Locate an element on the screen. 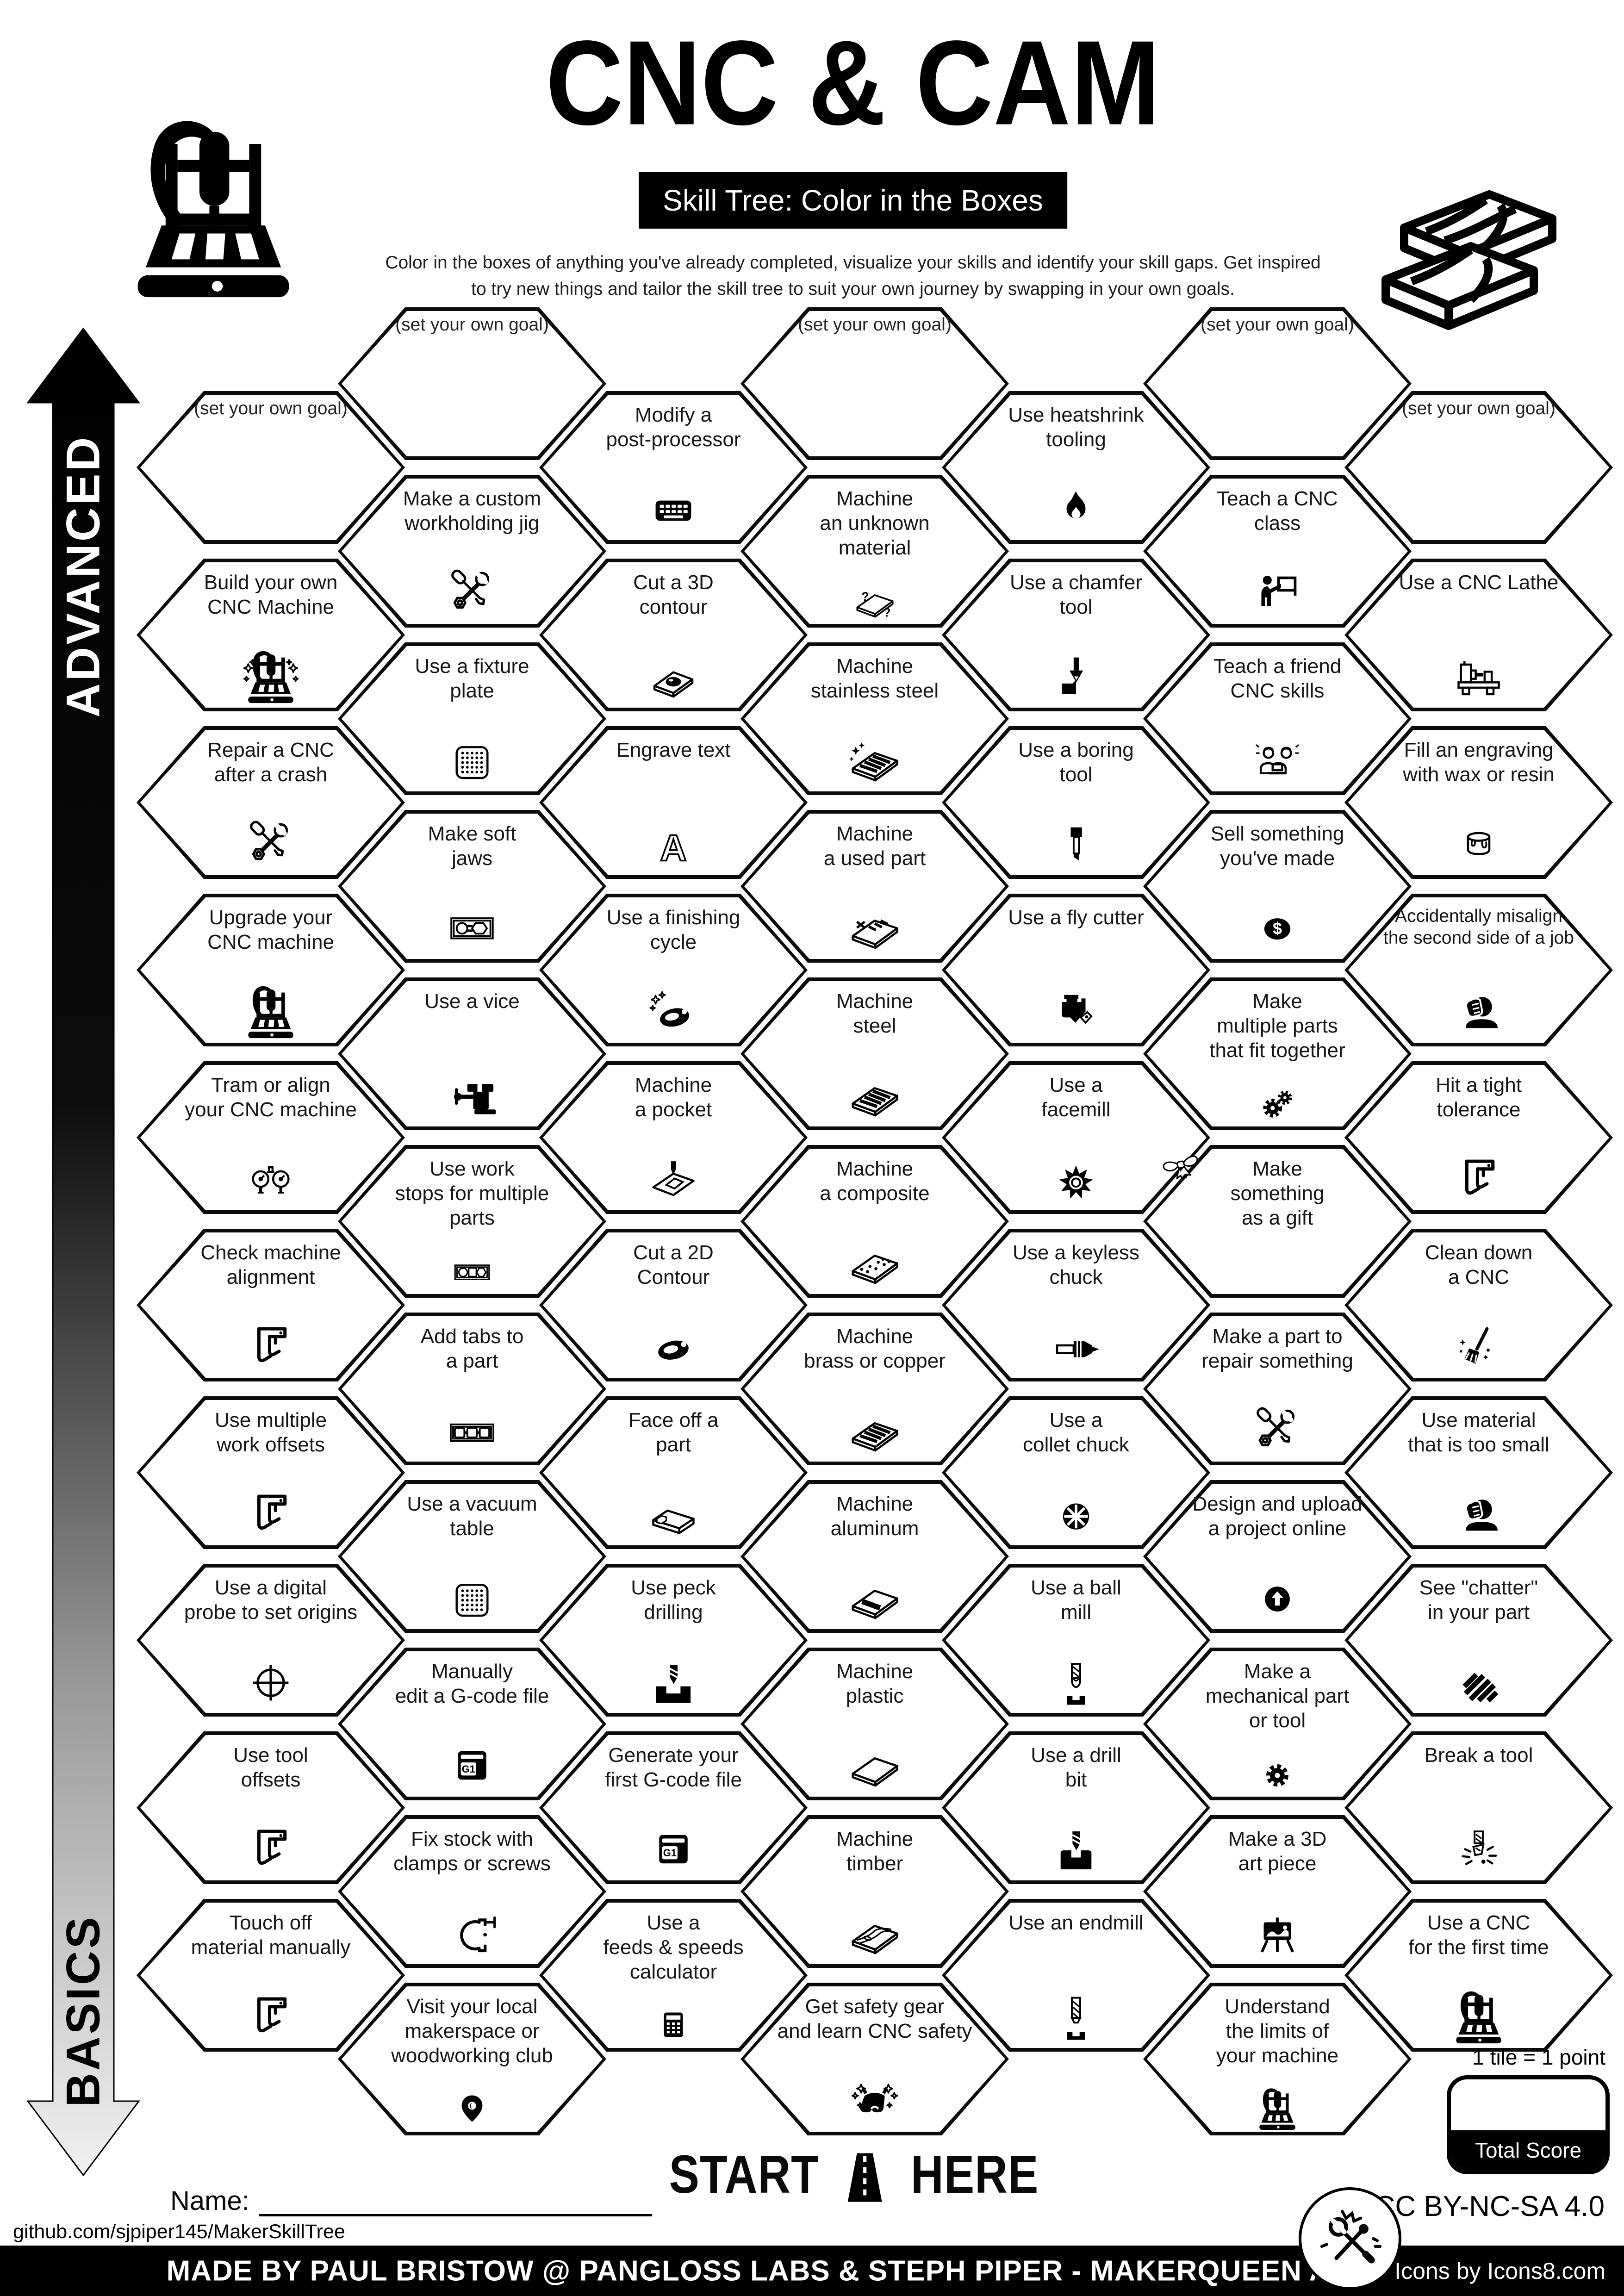  hex-label: Machine a composite is located at coordinates (875, 1181).